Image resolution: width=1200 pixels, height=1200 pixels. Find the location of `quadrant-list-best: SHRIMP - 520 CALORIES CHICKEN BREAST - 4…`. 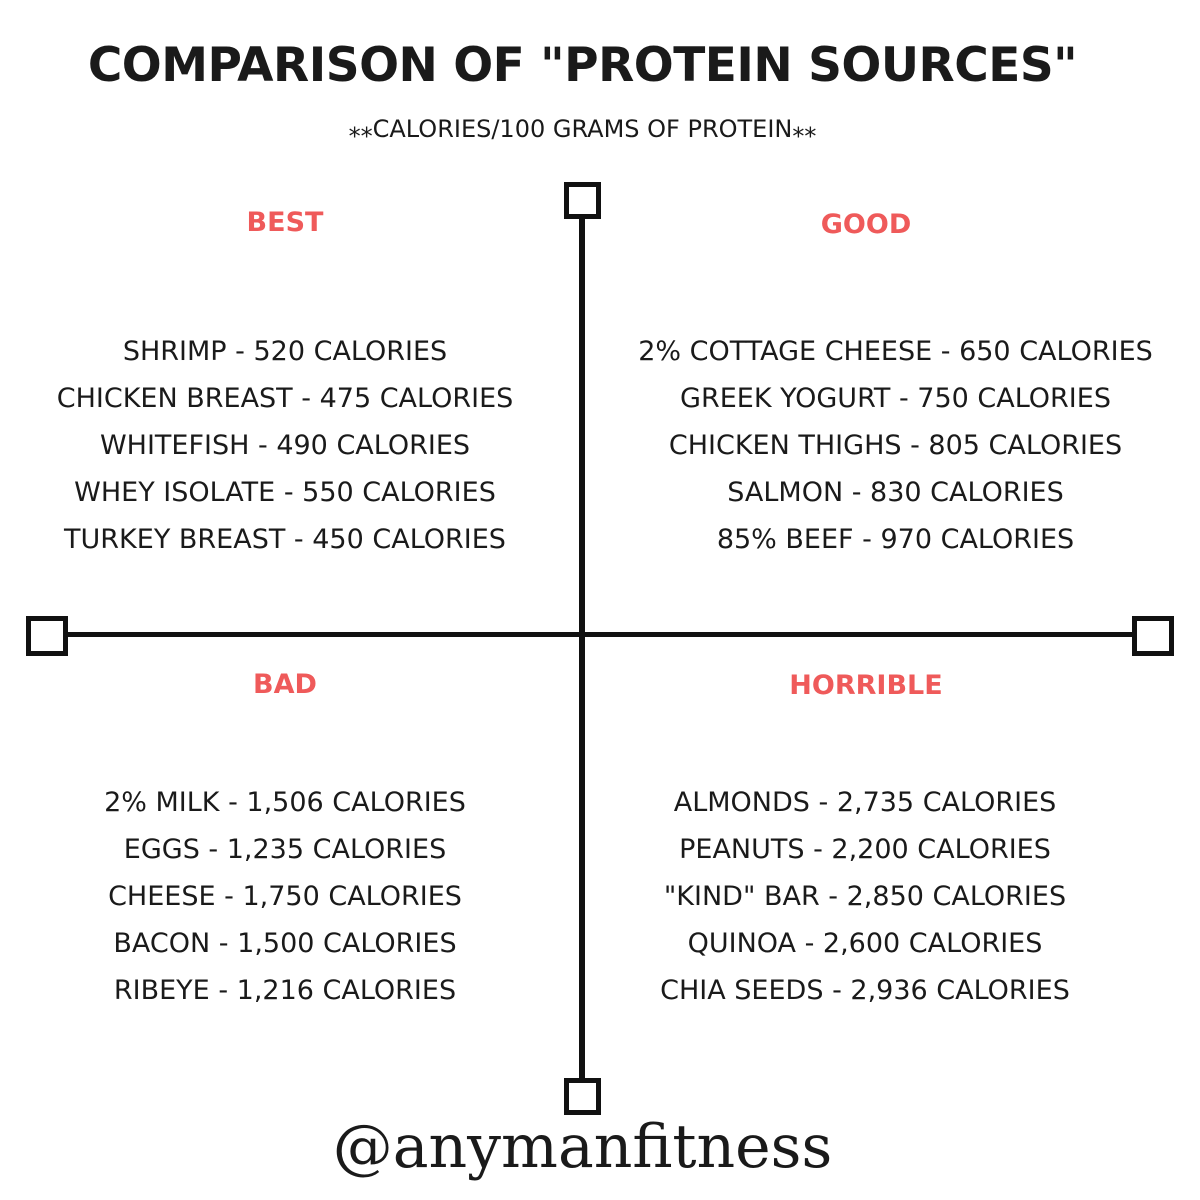

quadrant-list-best: SHRIMP - 520 CALORIES CHICKEN BREAST - 4… is located at coordinates (285, 445).